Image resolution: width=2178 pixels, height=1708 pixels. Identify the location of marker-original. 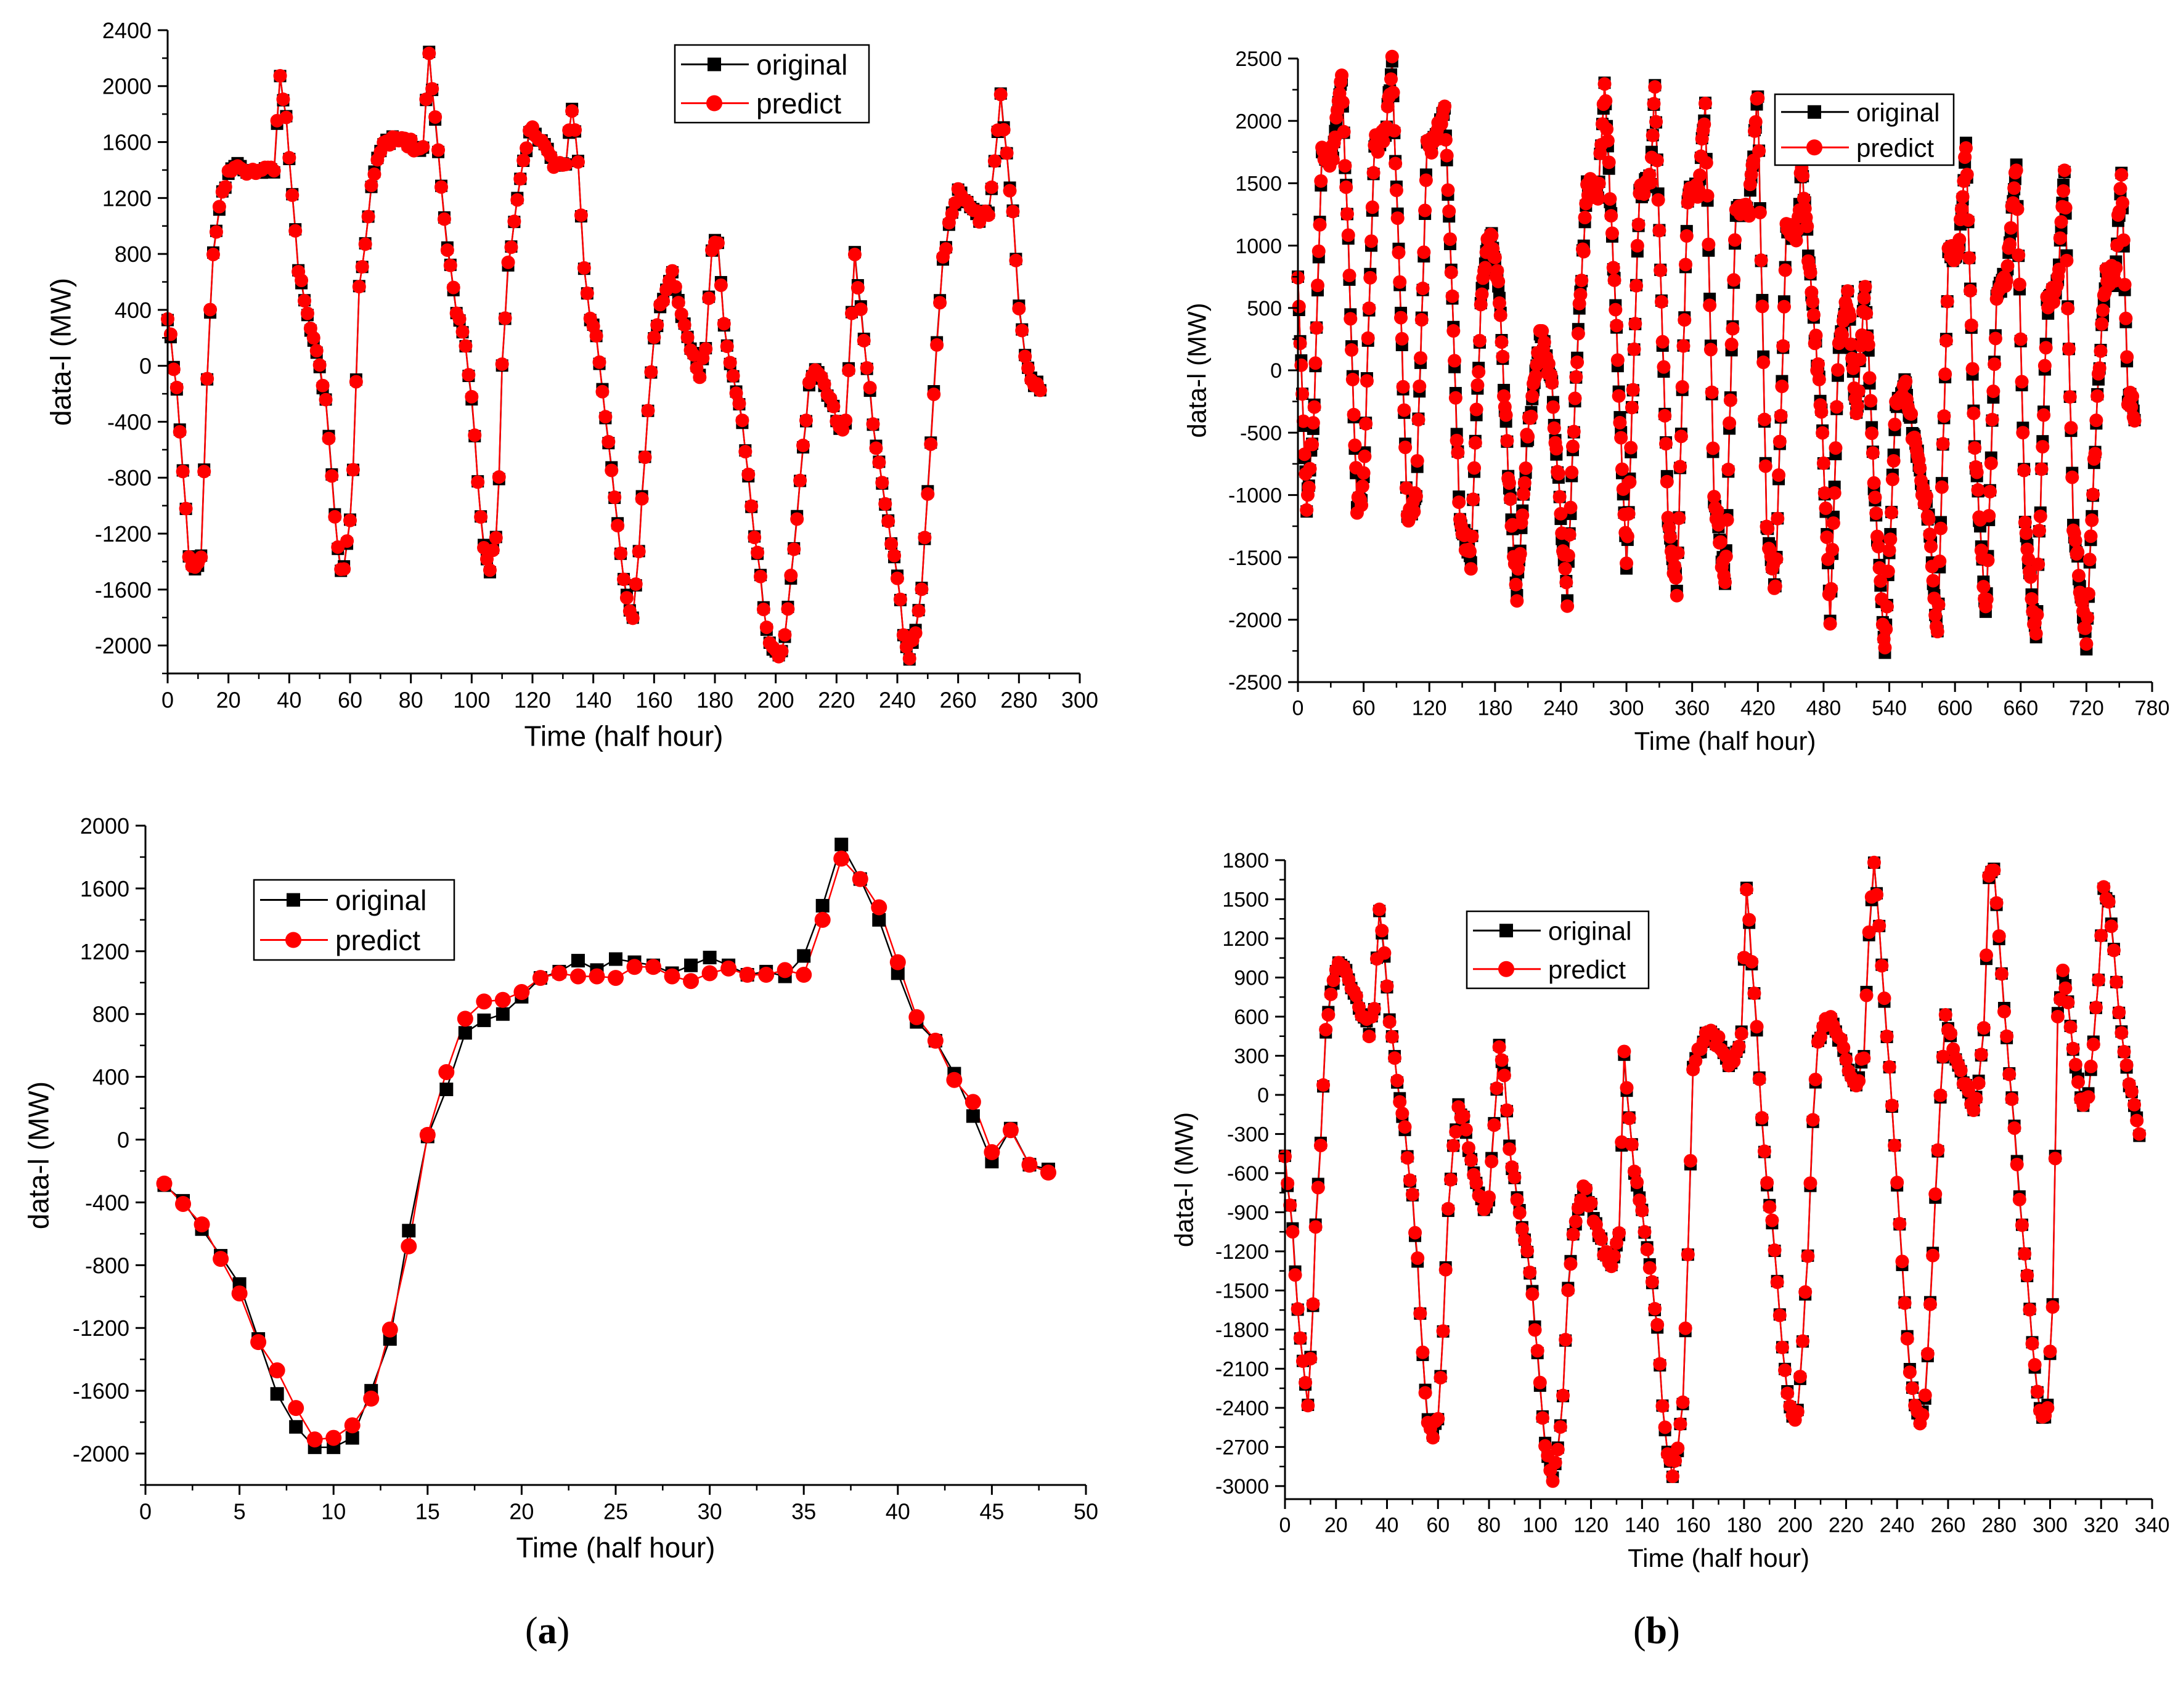
(879, 920).